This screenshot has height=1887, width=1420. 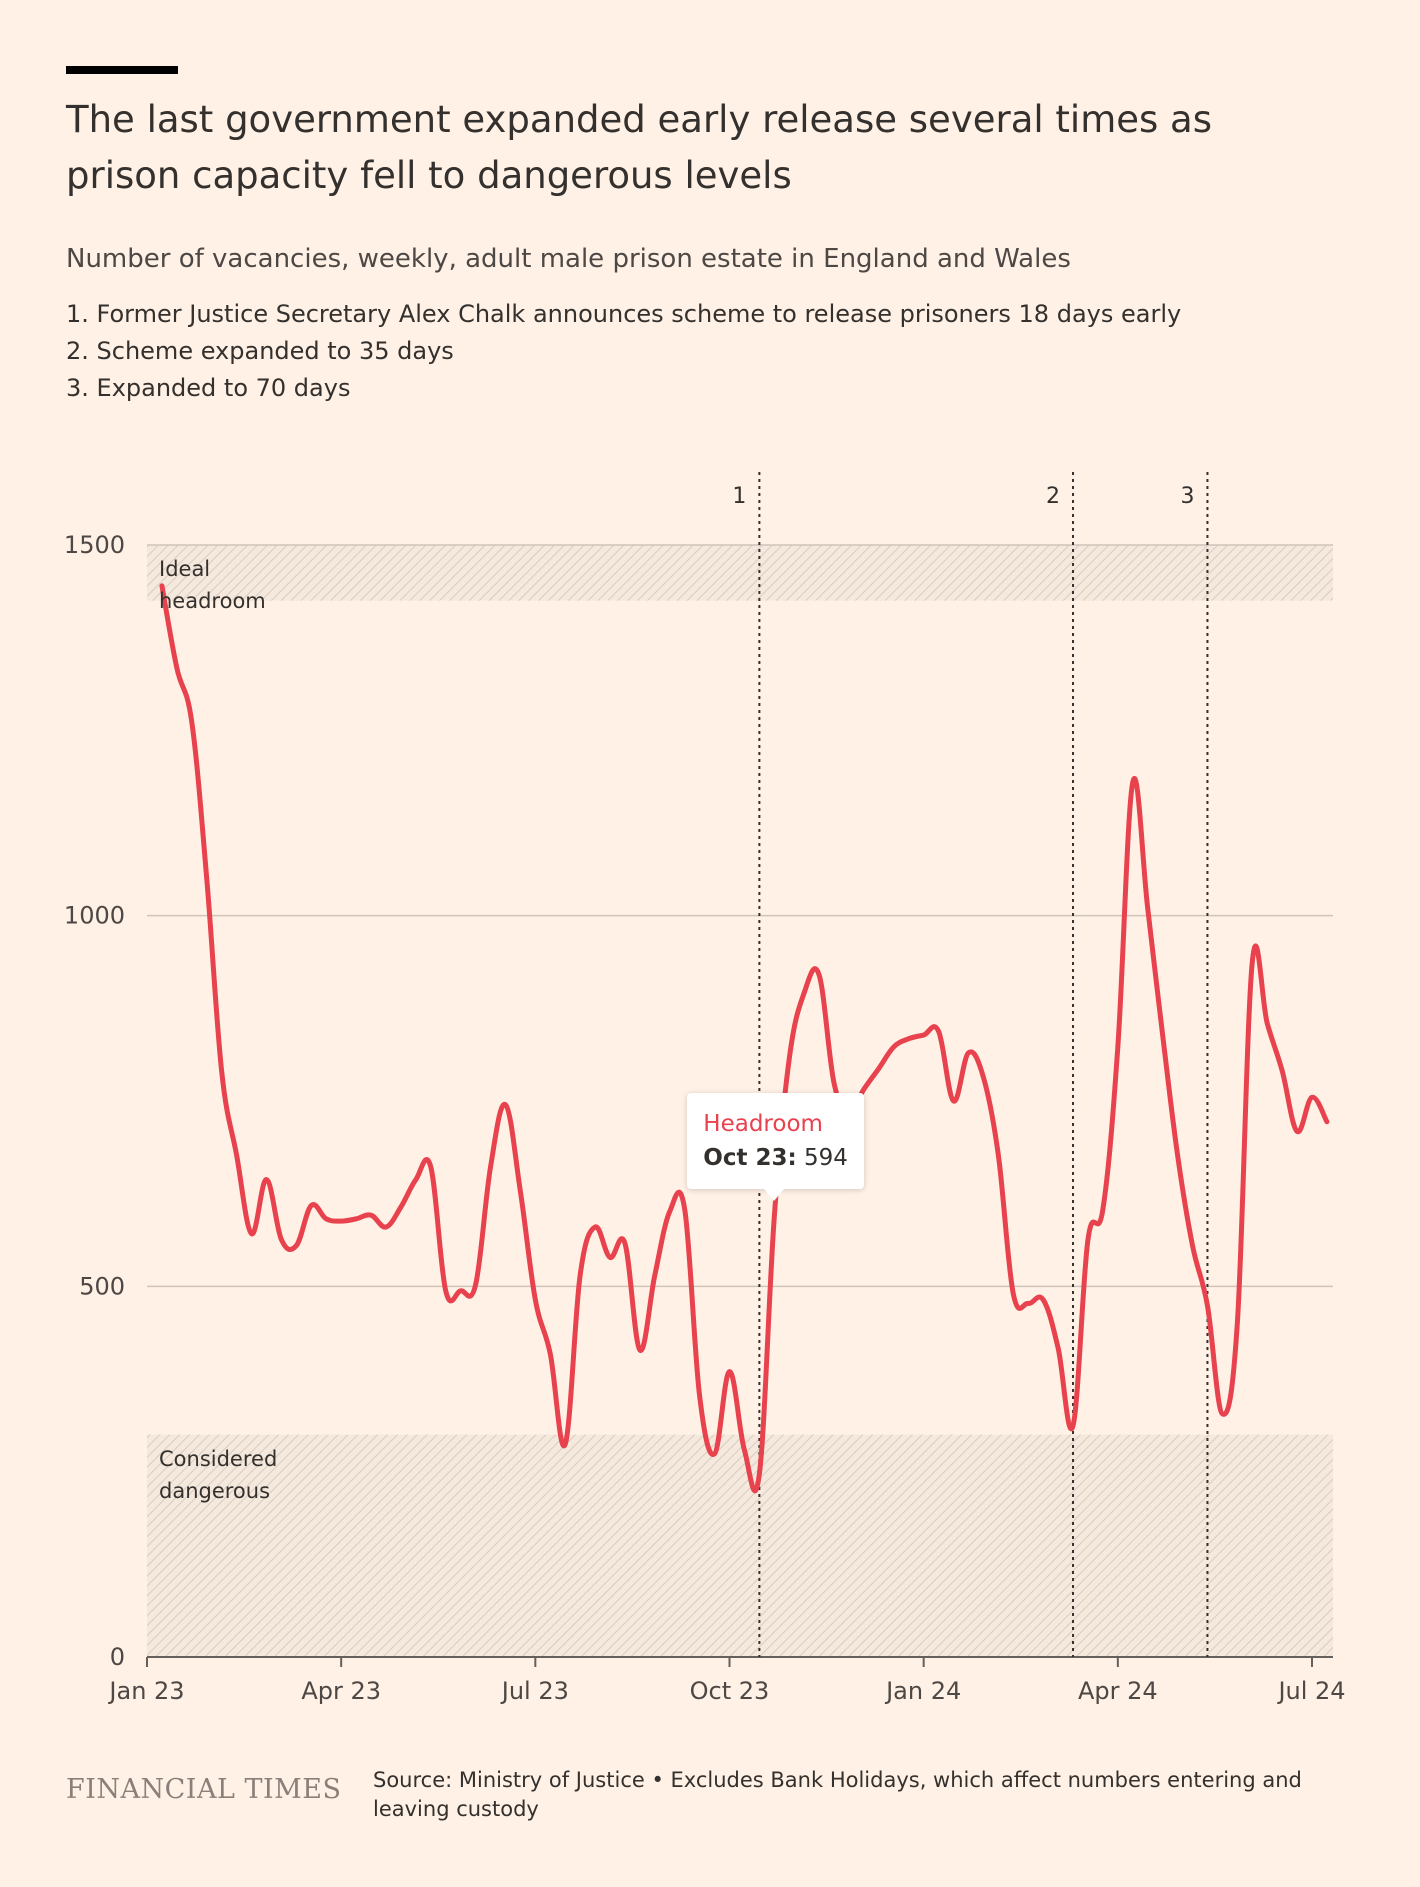 What do you see at coordinates (775, 1140) in the screenshot?
I see `tooltip: Headroom Oct 23: 594` at bounding box center [775, 1140].